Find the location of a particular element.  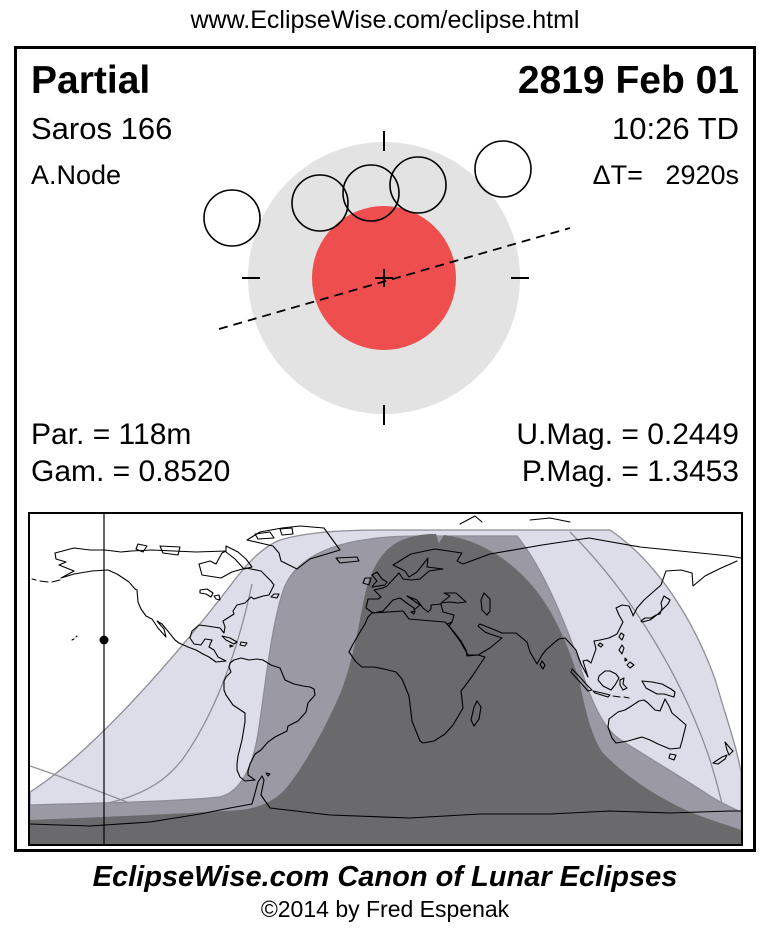

eclipse-type-label: Partial is located at coordinates (91, 80).